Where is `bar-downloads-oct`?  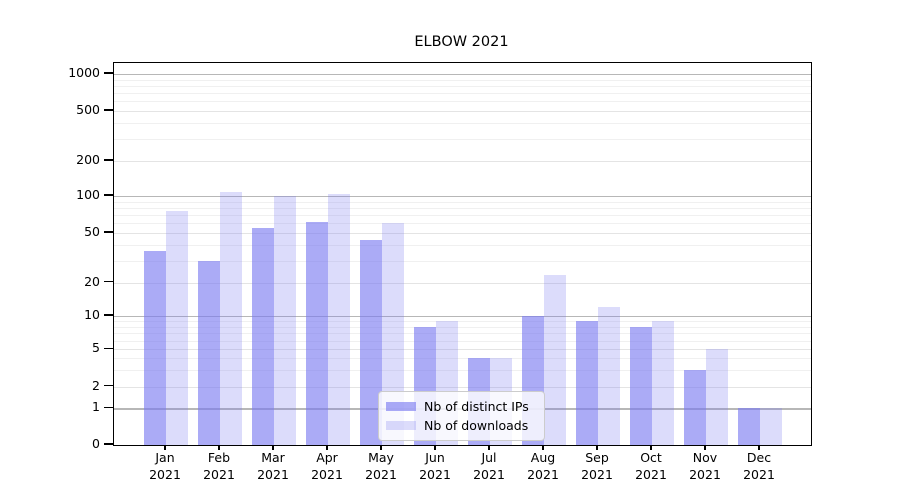
bar-downloads-oct is located at coordinates (663, 383).